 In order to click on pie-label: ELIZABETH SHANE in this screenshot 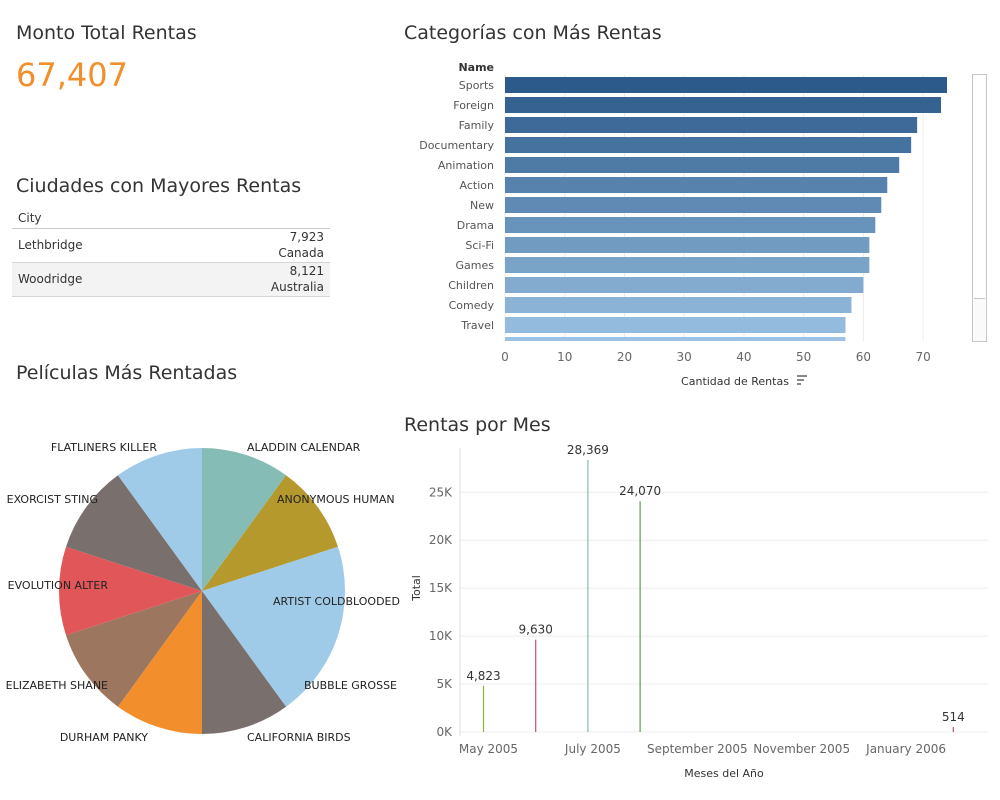, I will do `click(57, 685)`.